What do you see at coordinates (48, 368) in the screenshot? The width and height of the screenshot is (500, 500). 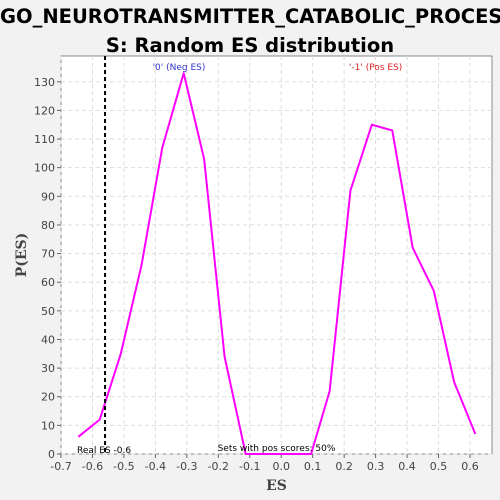 I see `y-tick-label: 30` at bounding box center [48, 368].